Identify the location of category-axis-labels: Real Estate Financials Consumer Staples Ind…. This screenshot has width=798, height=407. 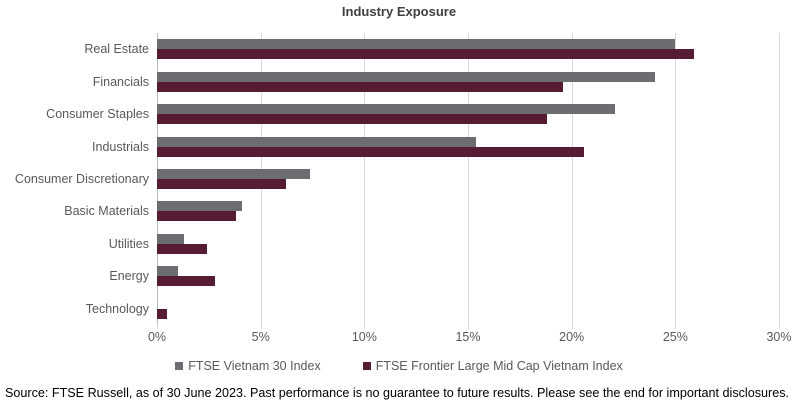
(74, 179).